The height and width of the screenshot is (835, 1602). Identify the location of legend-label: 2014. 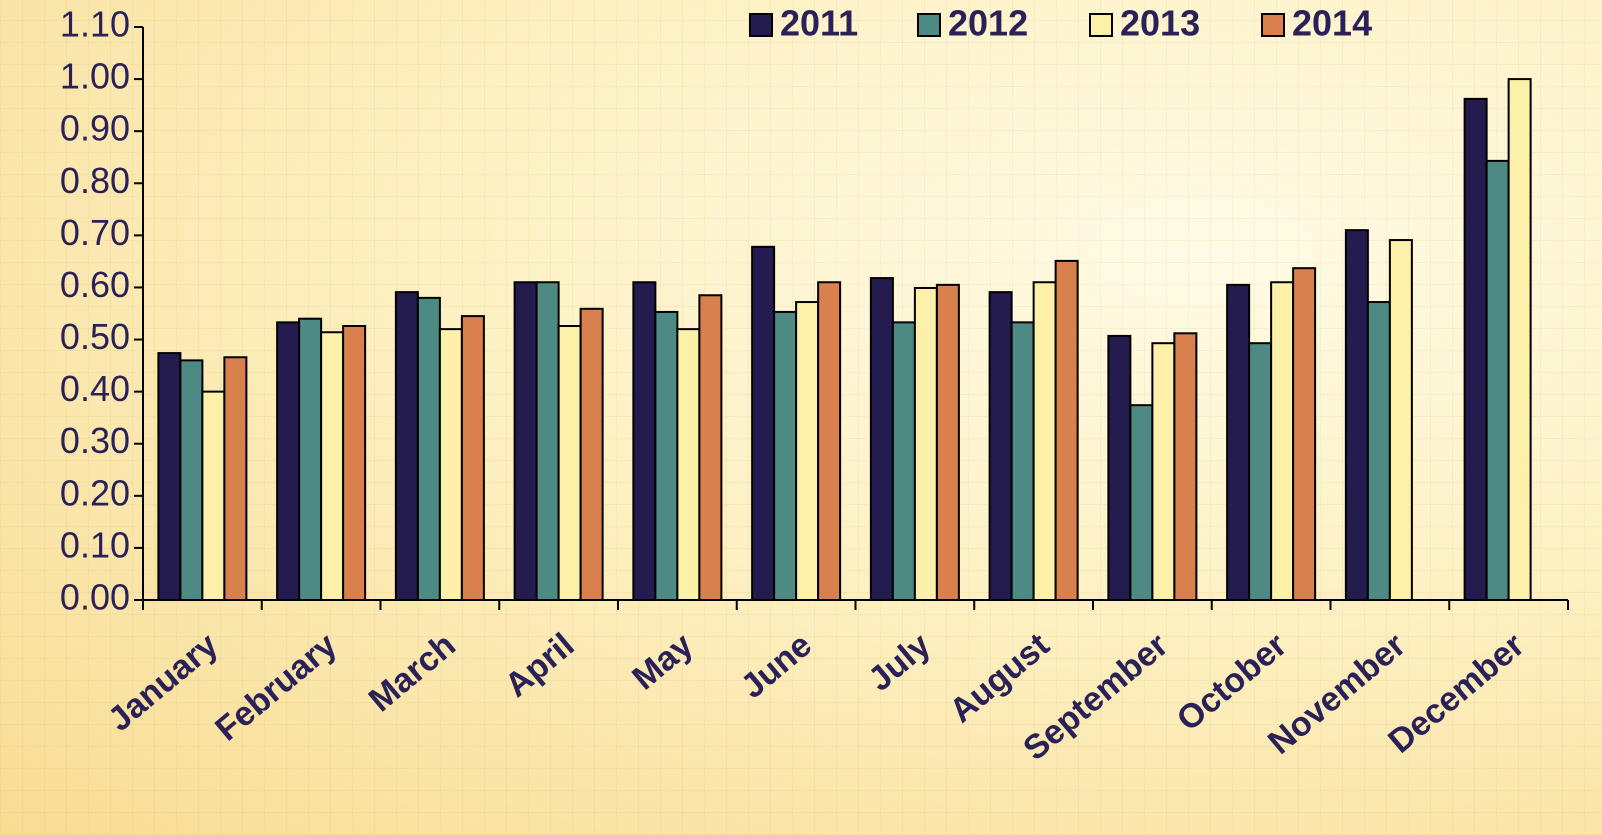
(1332, 23).